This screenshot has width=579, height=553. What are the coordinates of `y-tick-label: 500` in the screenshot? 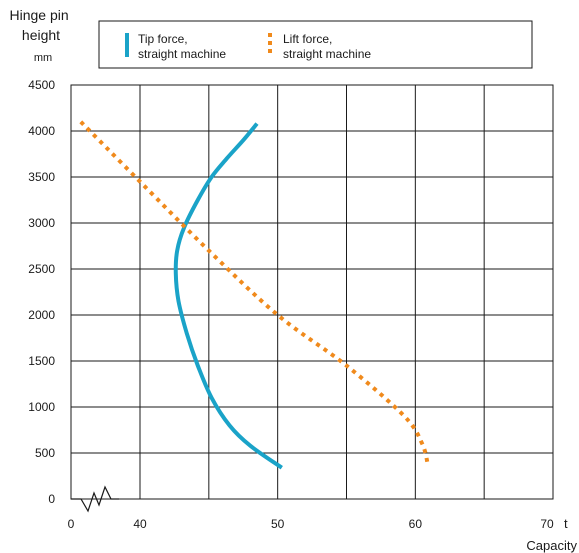 It's located at (45, 453).